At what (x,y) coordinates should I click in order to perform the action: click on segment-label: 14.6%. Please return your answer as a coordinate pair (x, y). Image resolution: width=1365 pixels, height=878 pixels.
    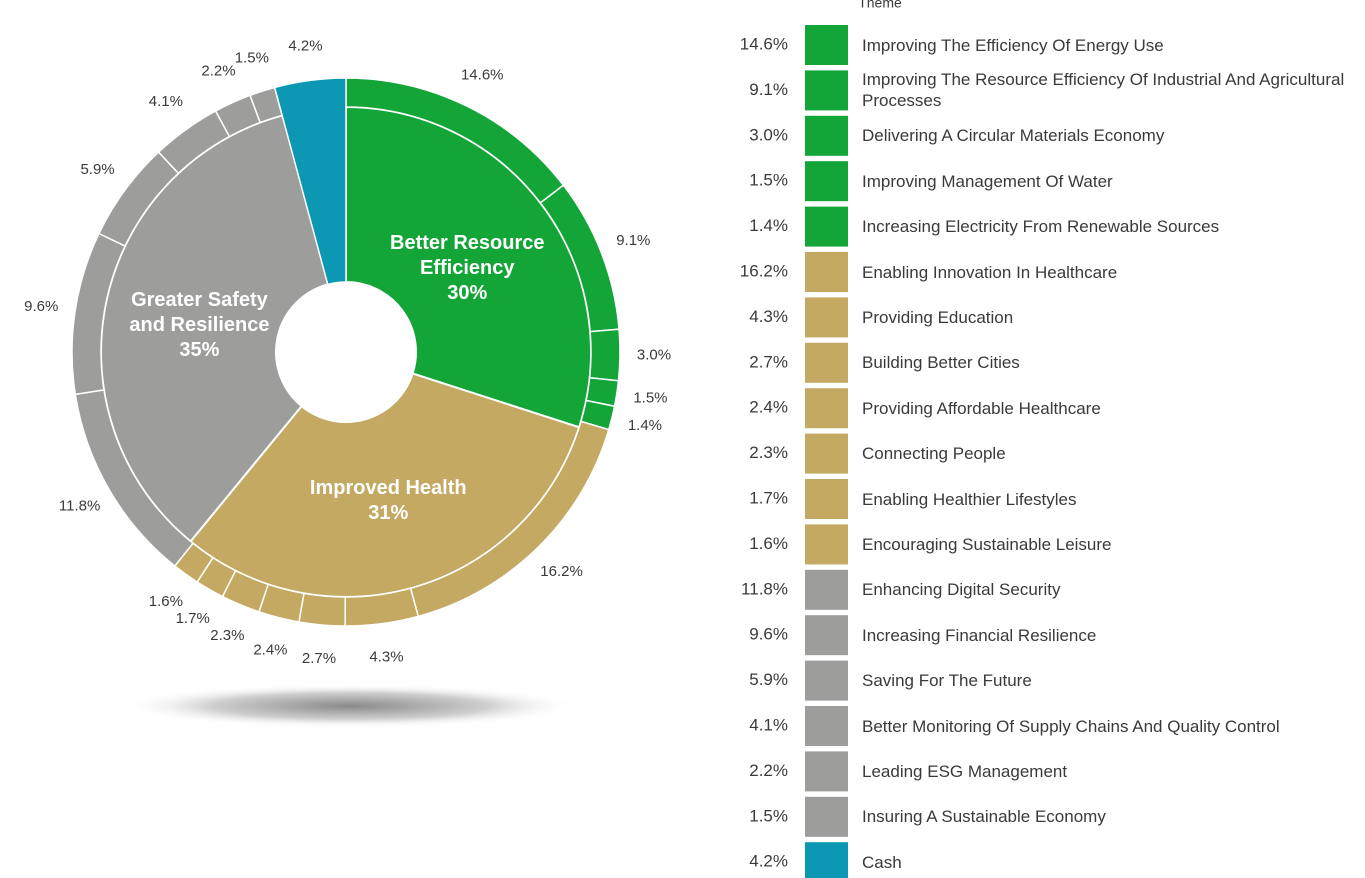
    Looking at the image, I should click on (482, 75).